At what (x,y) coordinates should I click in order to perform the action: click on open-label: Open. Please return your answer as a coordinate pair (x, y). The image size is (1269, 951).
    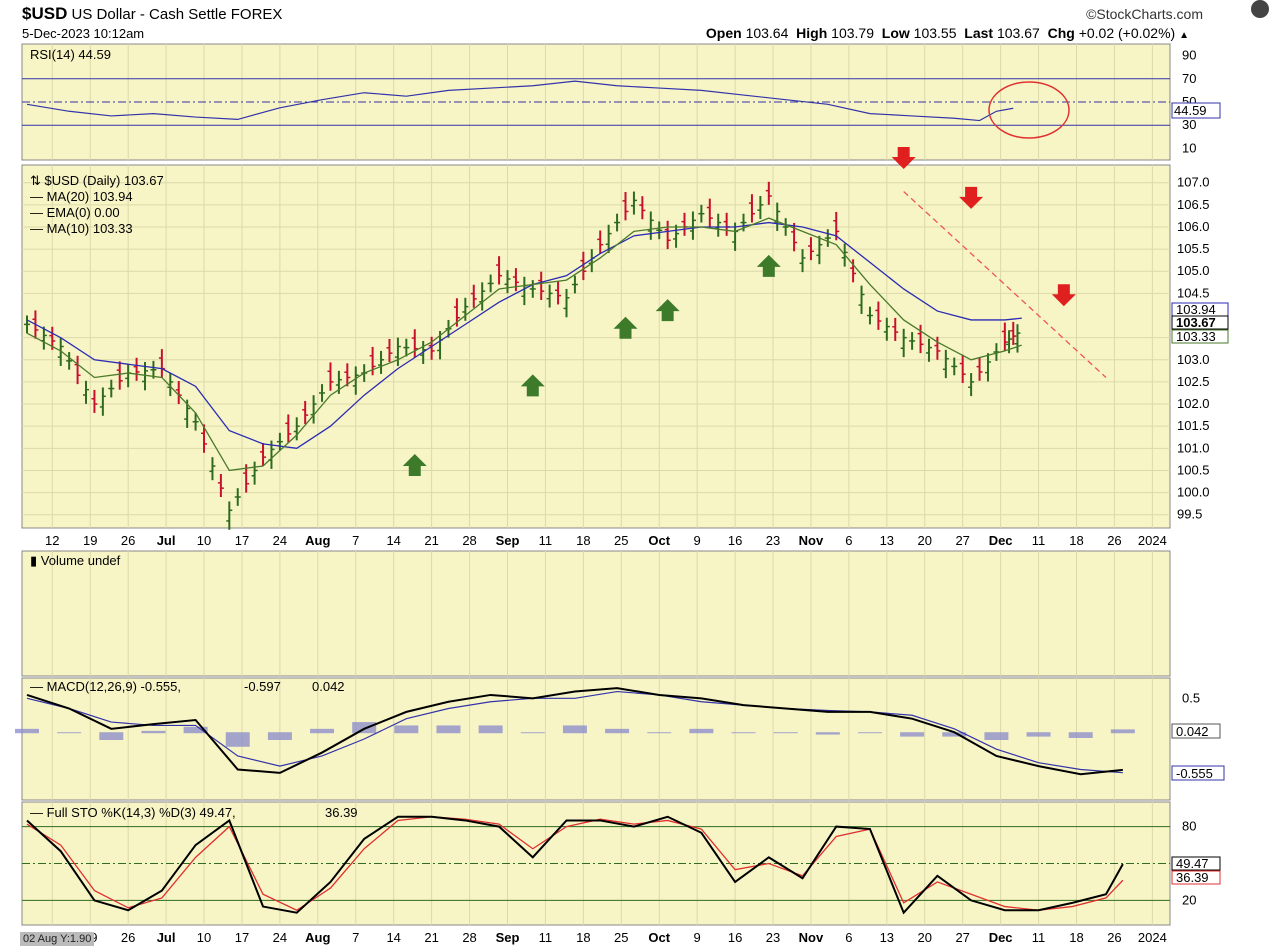
    Looking at the image, I should click on (723, 33).